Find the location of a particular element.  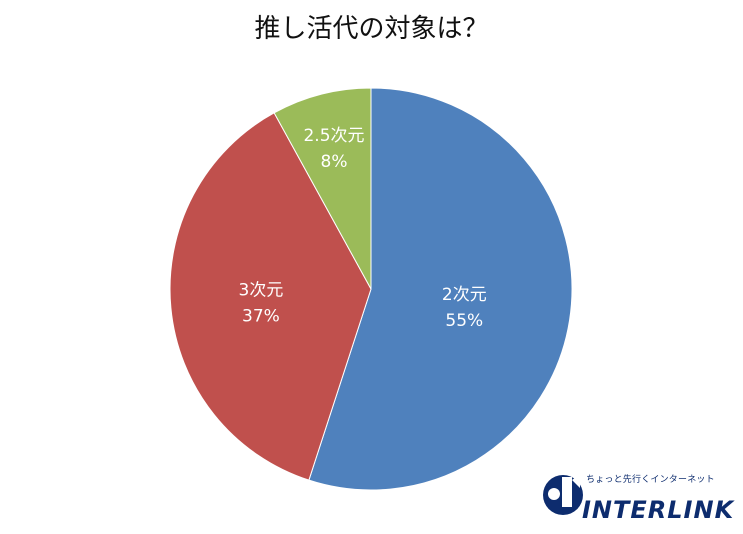

slice-value-label: 8% is located at coordinates (334, 162).